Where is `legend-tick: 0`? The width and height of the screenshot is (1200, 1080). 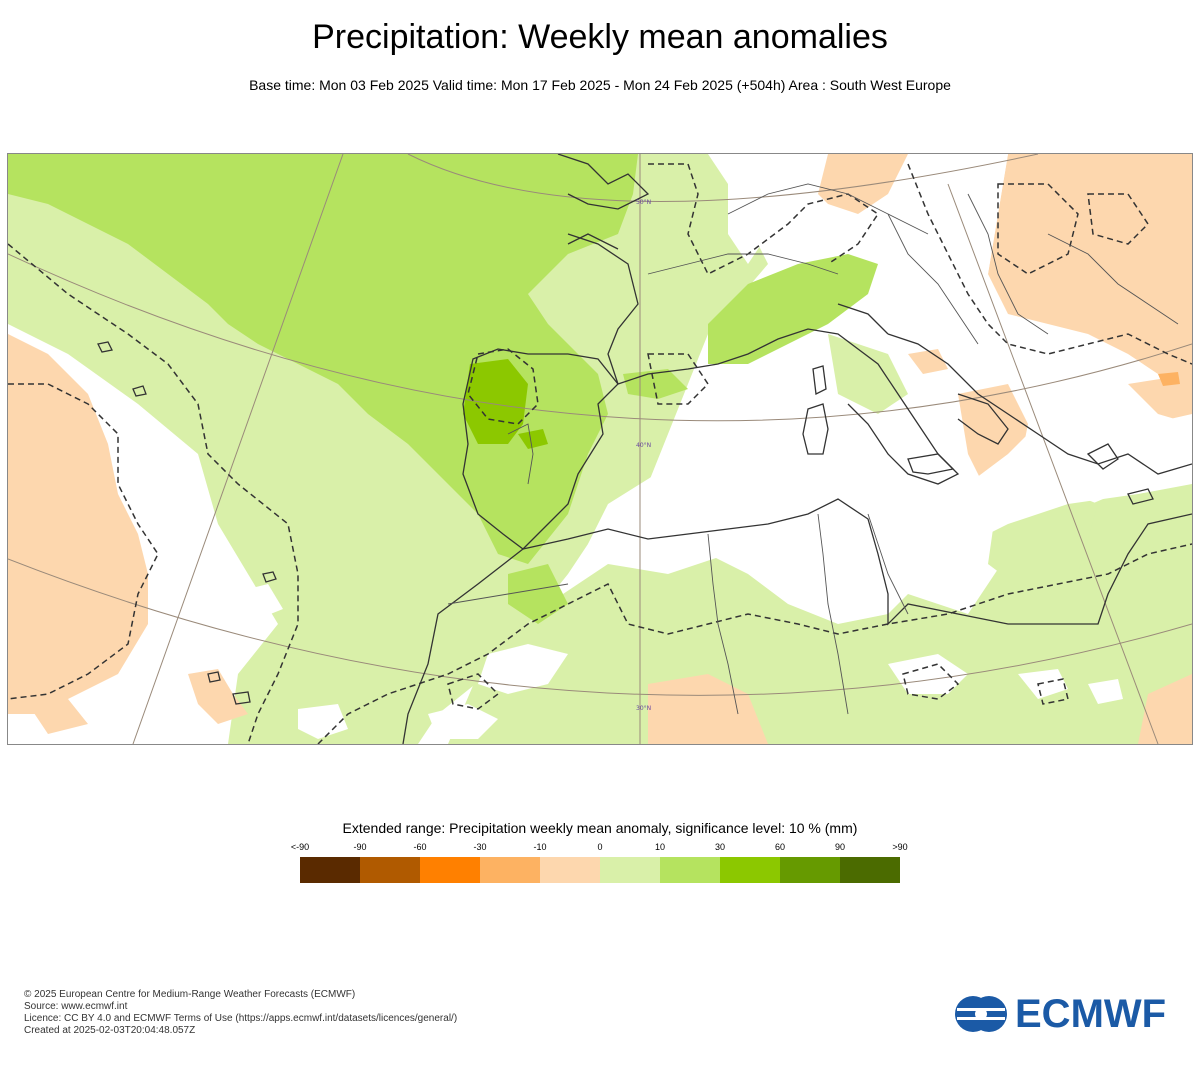 legend-tick: 0 is located at coordinates (600, 847).